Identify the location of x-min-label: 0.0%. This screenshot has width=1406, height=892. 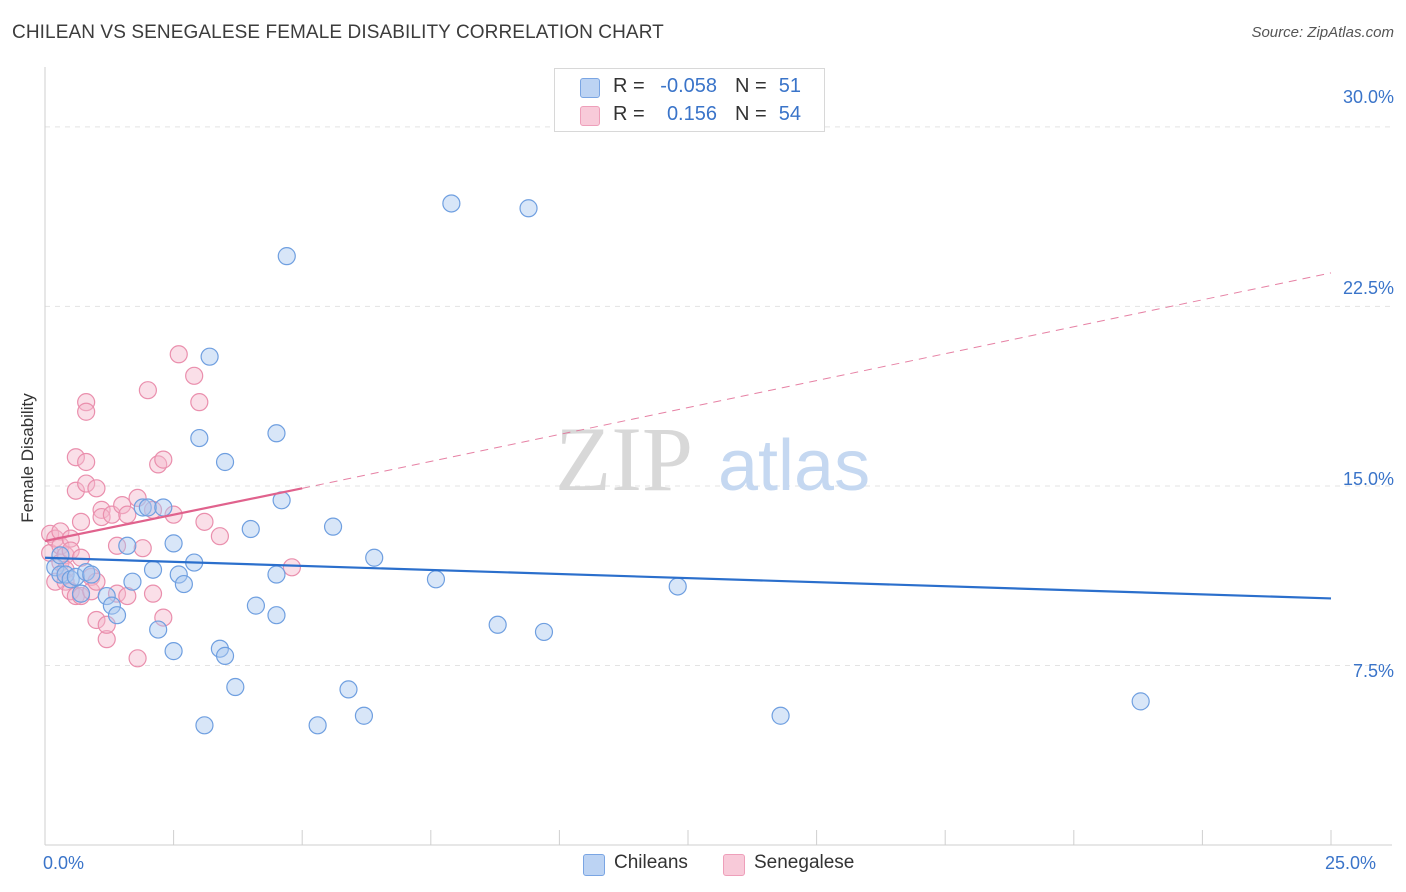
(64, 863).